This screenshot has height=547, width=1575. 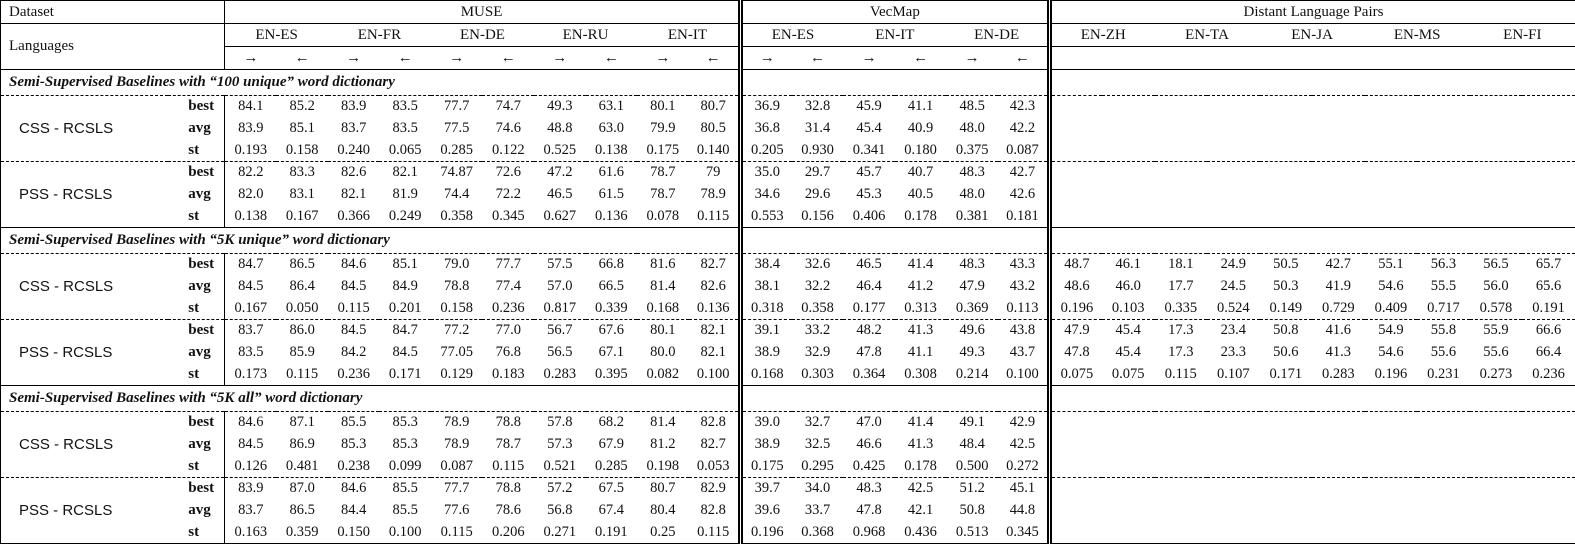 What do you see at coordinates (1417, 35) in the screenshot?
I see `pair-header-en-ms: EN-MS` at bounding box center [1417, 35].